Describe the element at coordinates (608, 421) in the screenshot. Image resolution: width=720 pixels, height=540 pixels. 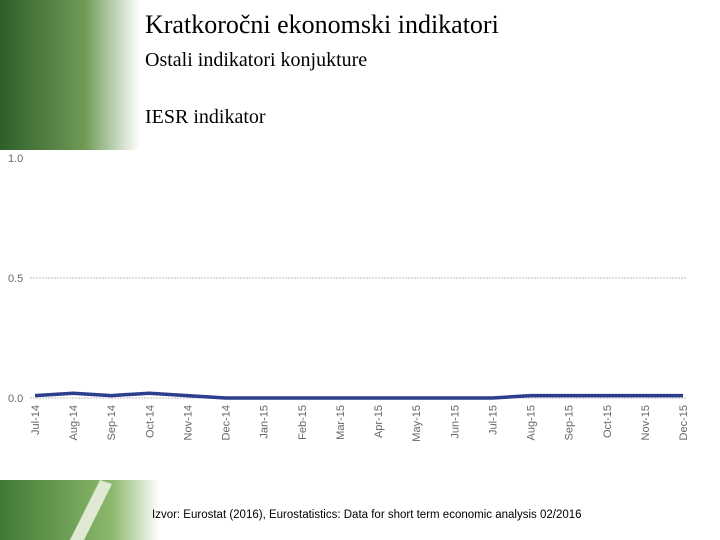
I see `x-tick-label: Oct-15` at that location.